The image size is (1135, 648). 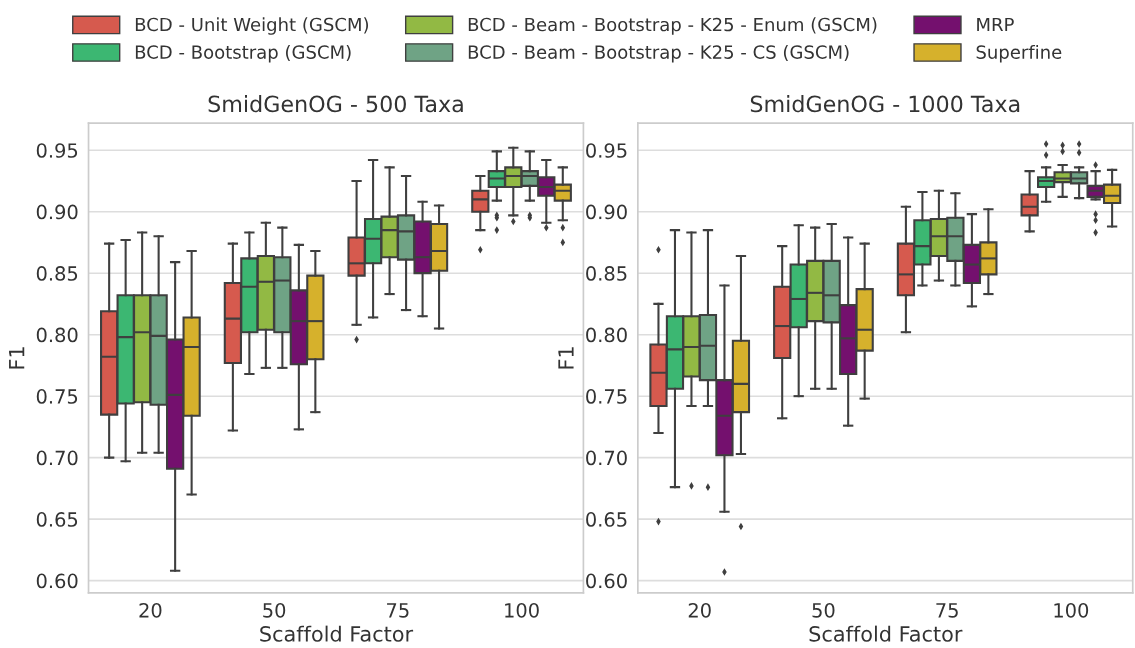 I want to click on legend-label: Superfine, so click(x=1019, y=53).